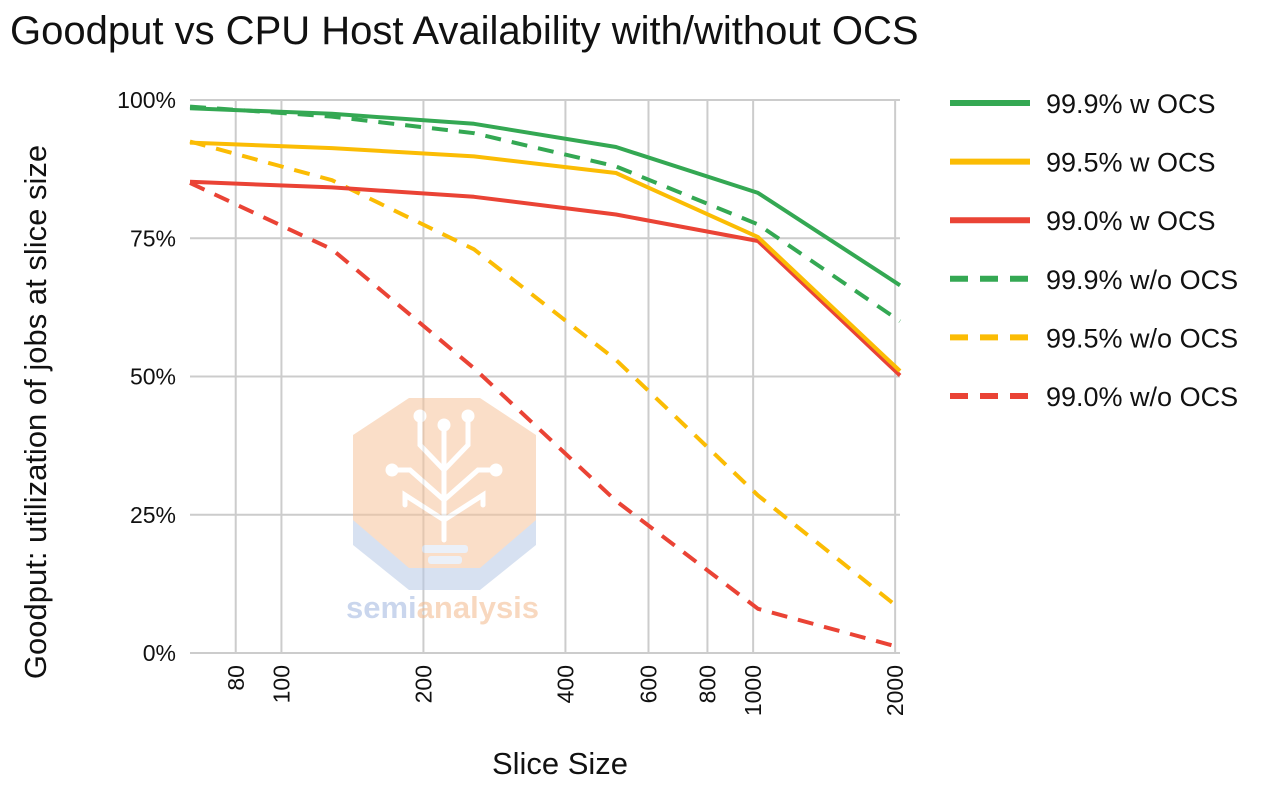  I want to click on watermark-brand-analysis: analysis, so click(478, 607).